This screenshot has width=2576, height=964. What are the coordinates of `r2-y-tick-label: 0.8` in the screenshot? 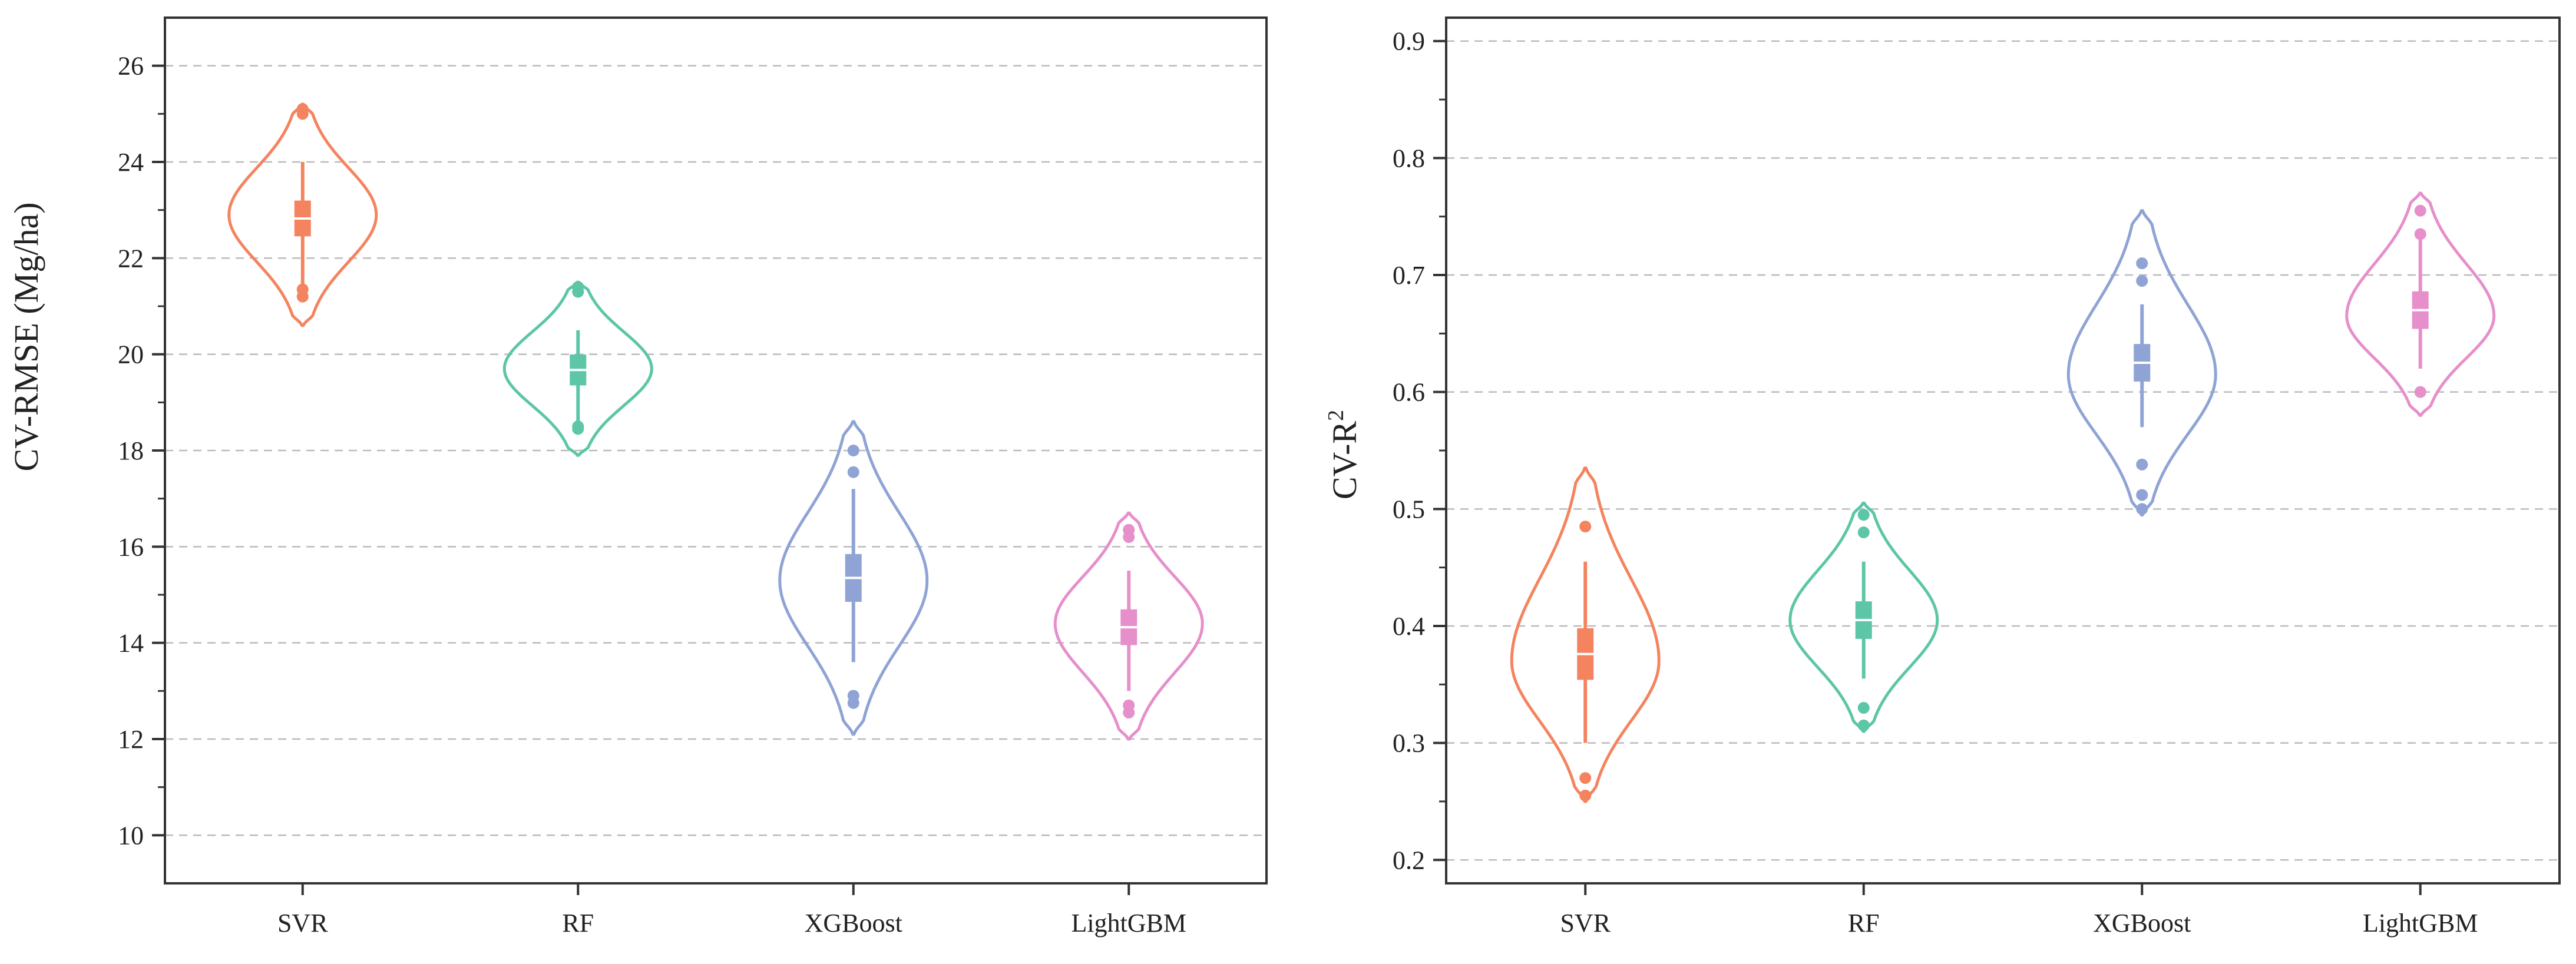 It's located at (1409, 158).